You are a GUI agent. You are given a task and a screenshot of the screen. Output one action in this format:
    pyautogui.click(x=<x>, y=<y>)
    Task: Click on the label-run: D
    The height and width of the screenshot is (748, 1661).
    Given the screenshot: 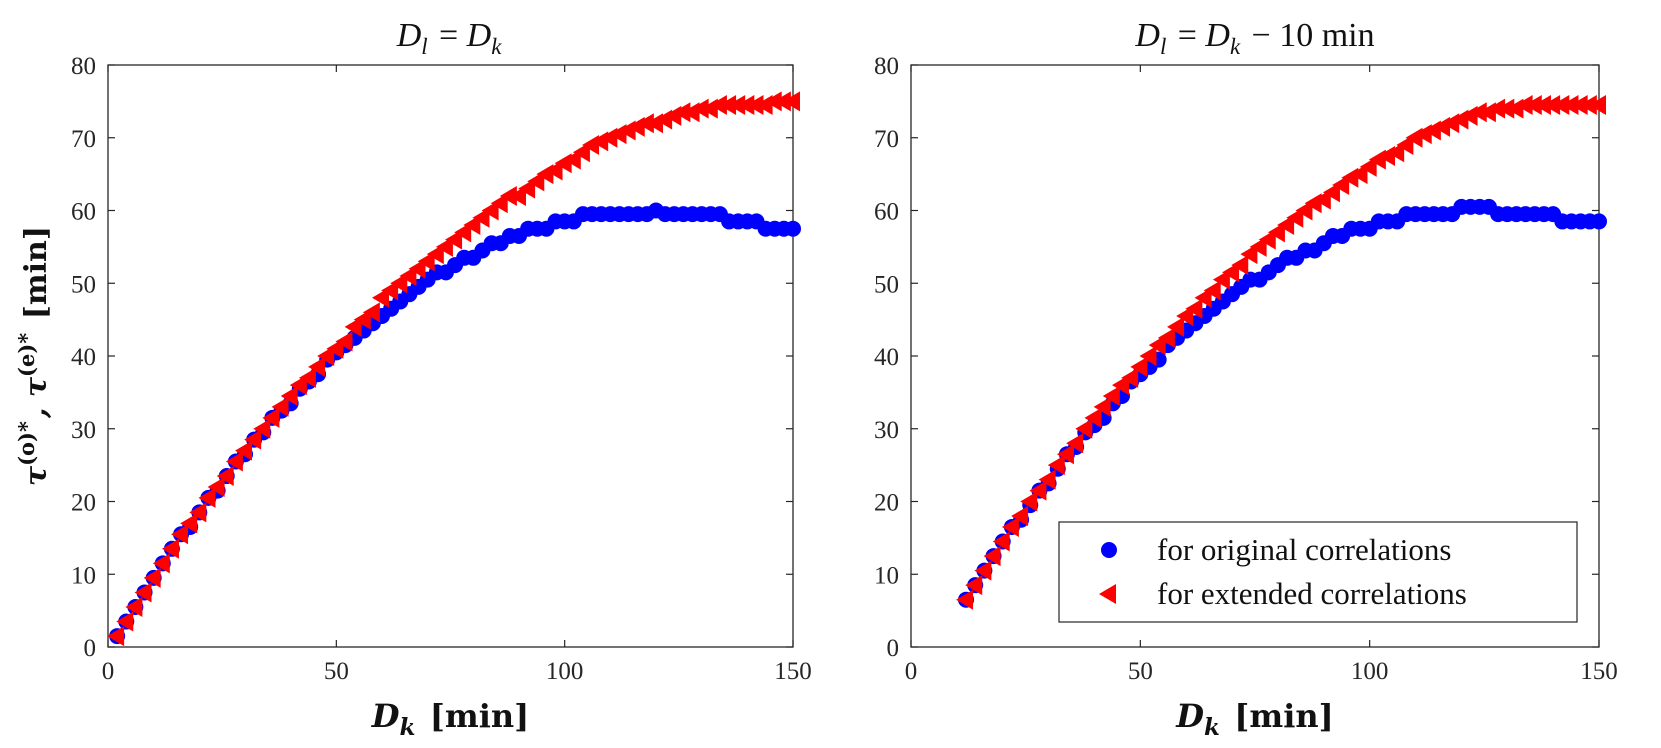 What is the action you would take?
    pyautogui.click(x=1147, y=35)
    